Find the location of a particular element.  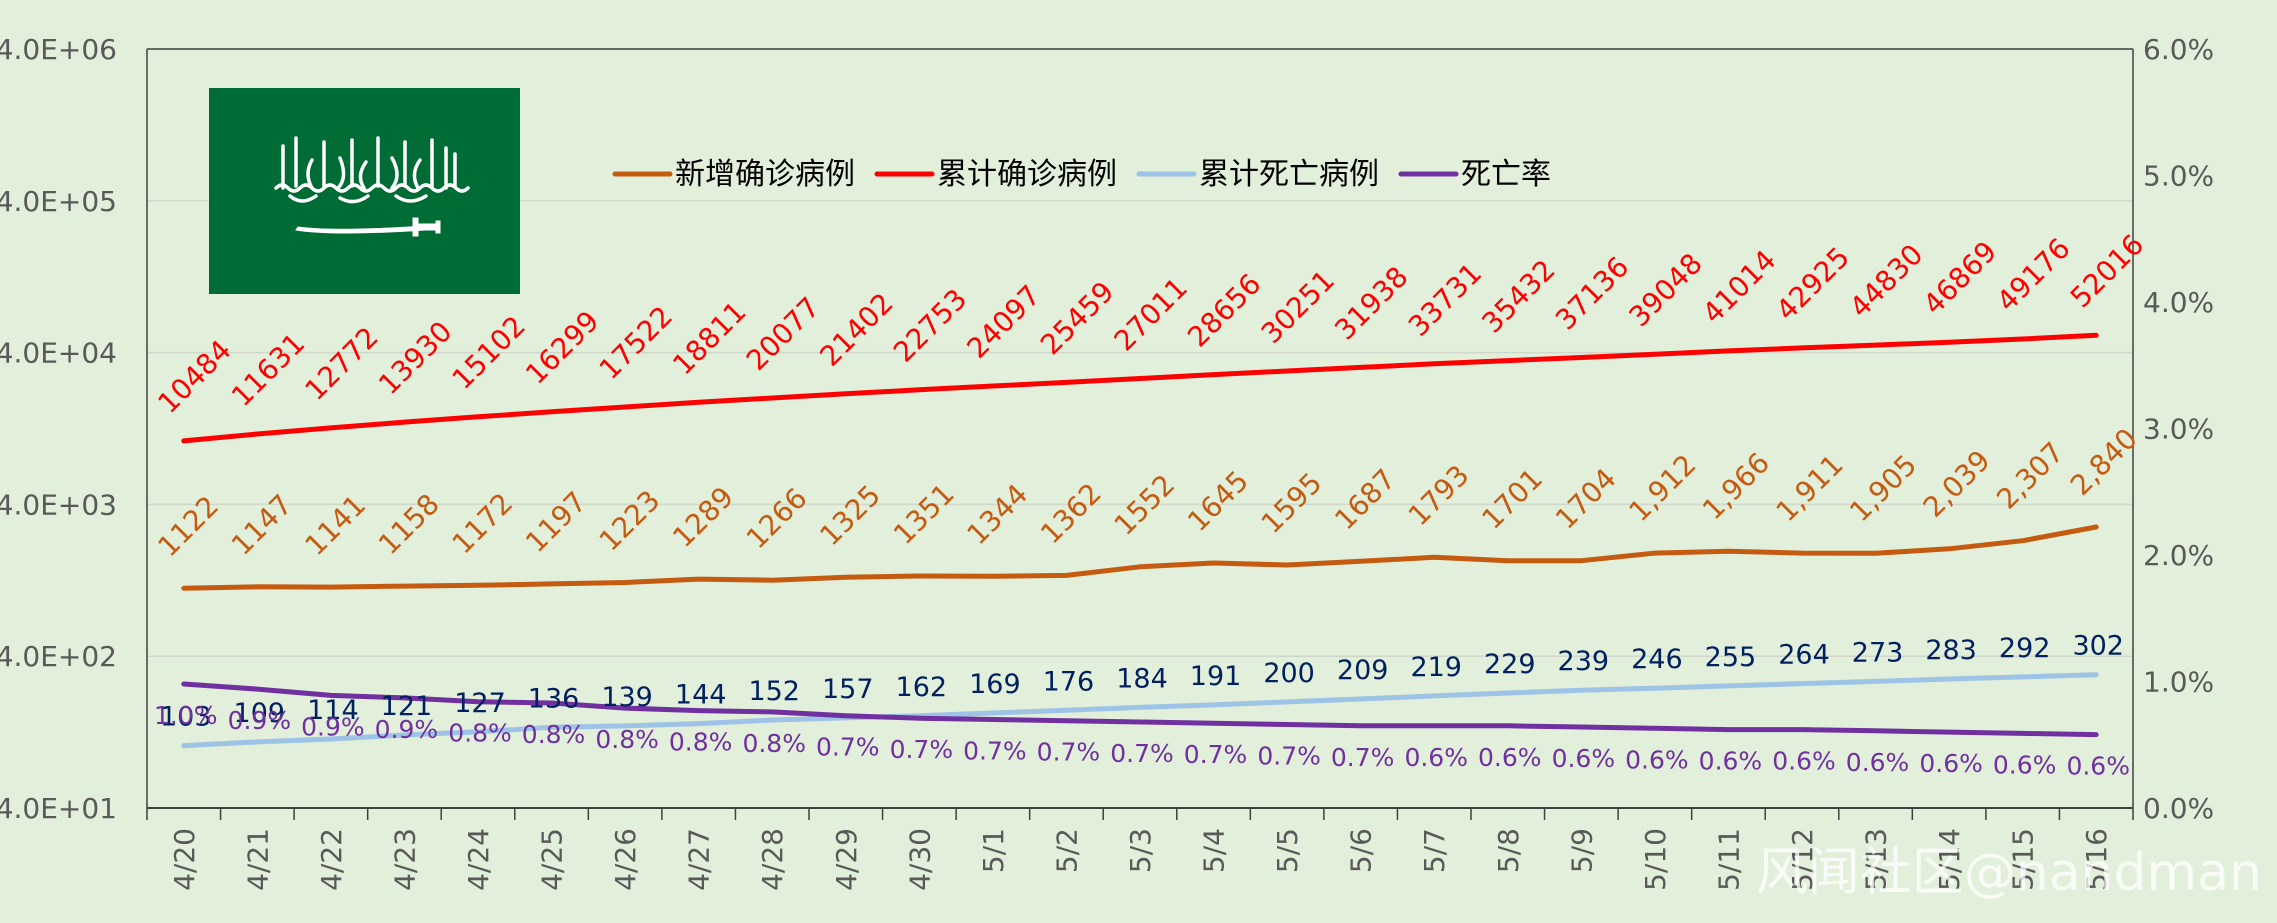

cumulative-deaths-label: 136 is located at coordinates (554, 698).